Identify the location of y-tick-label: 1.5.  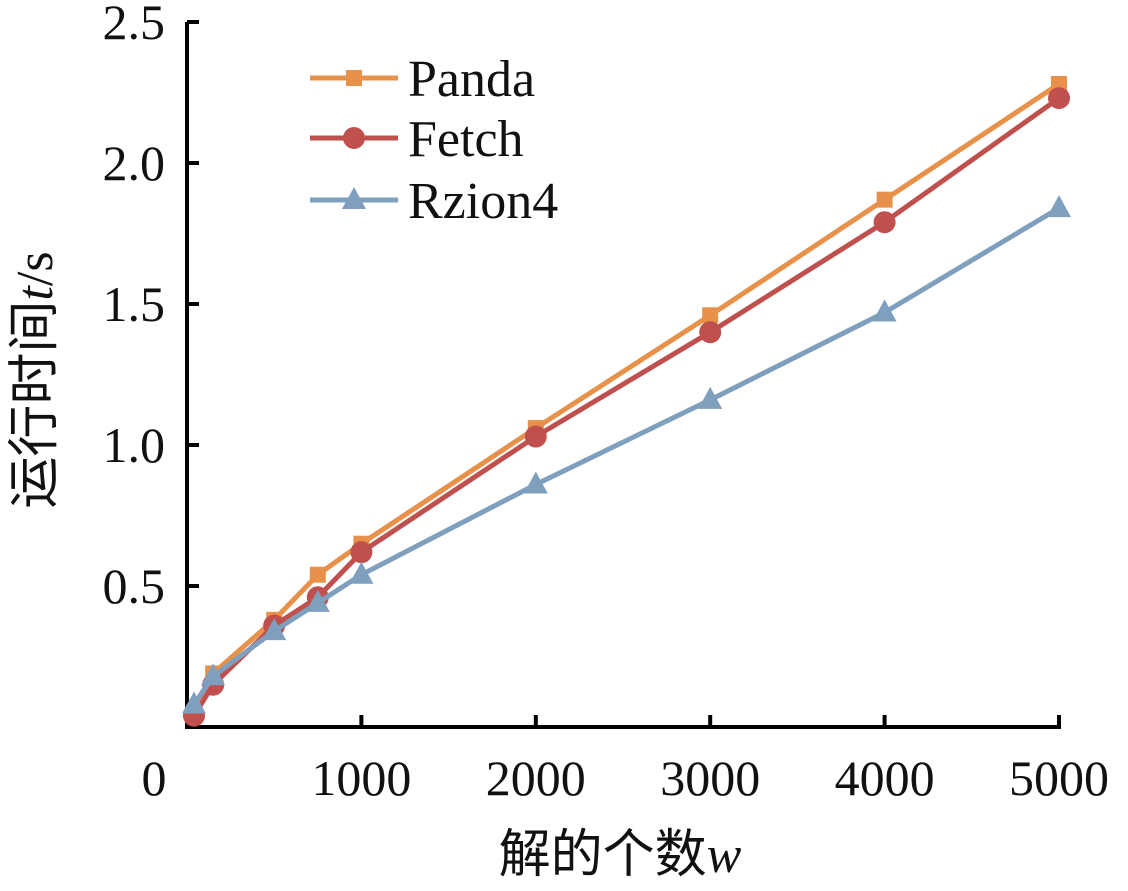
(134, 304).